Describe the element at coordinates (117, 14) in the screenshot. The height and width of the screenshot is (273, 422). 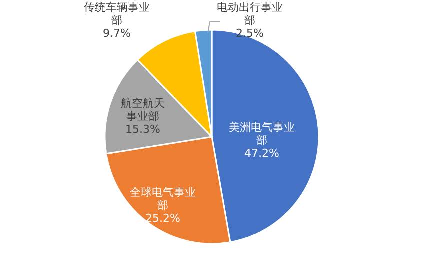
I see `slice-label: 传统车辆事业部` at that location.